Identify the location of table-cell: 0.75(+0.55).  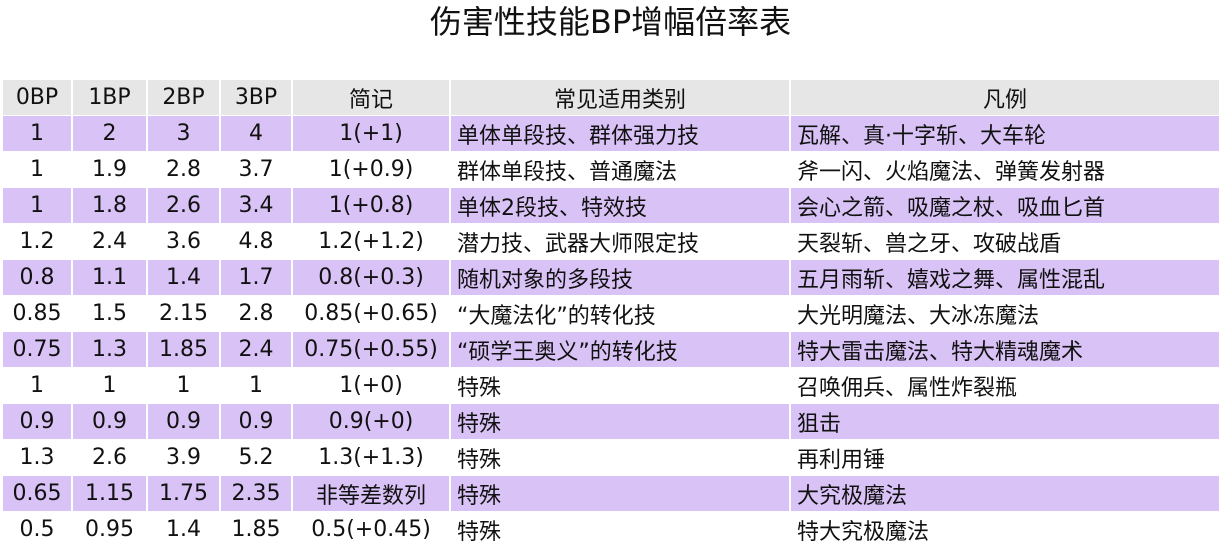
(371, 349).